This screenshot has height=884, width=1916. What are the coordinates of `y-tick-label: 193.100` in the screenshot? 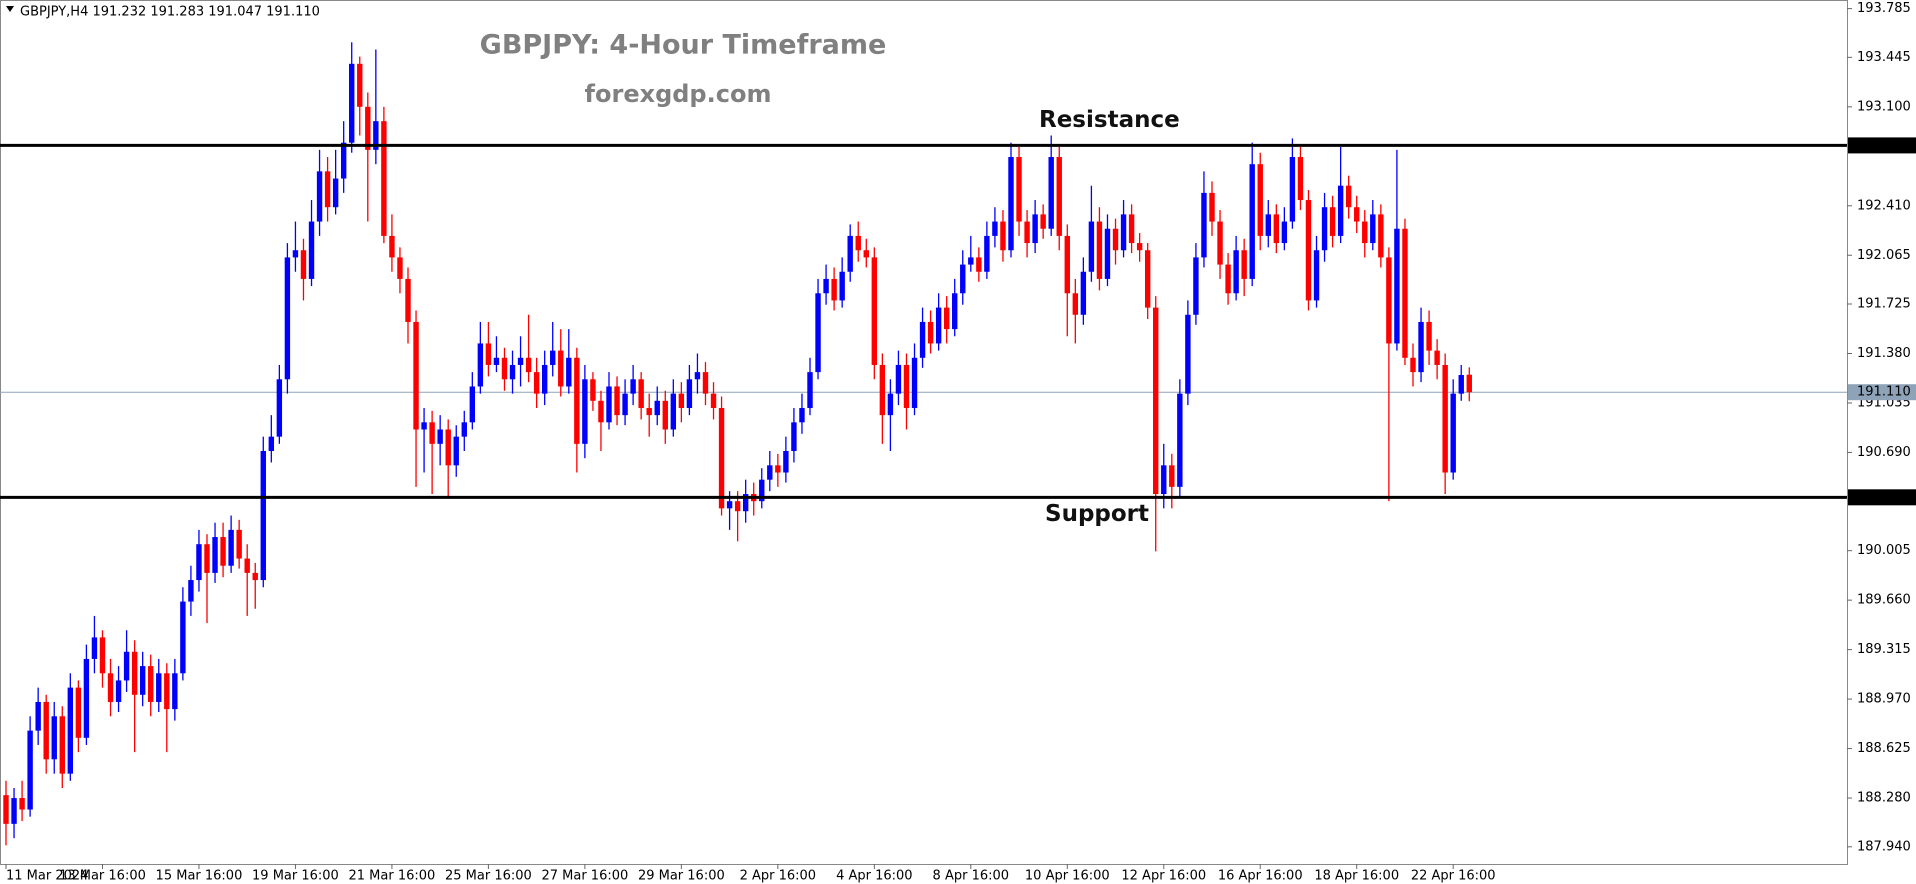 It's located at (1884, 106).